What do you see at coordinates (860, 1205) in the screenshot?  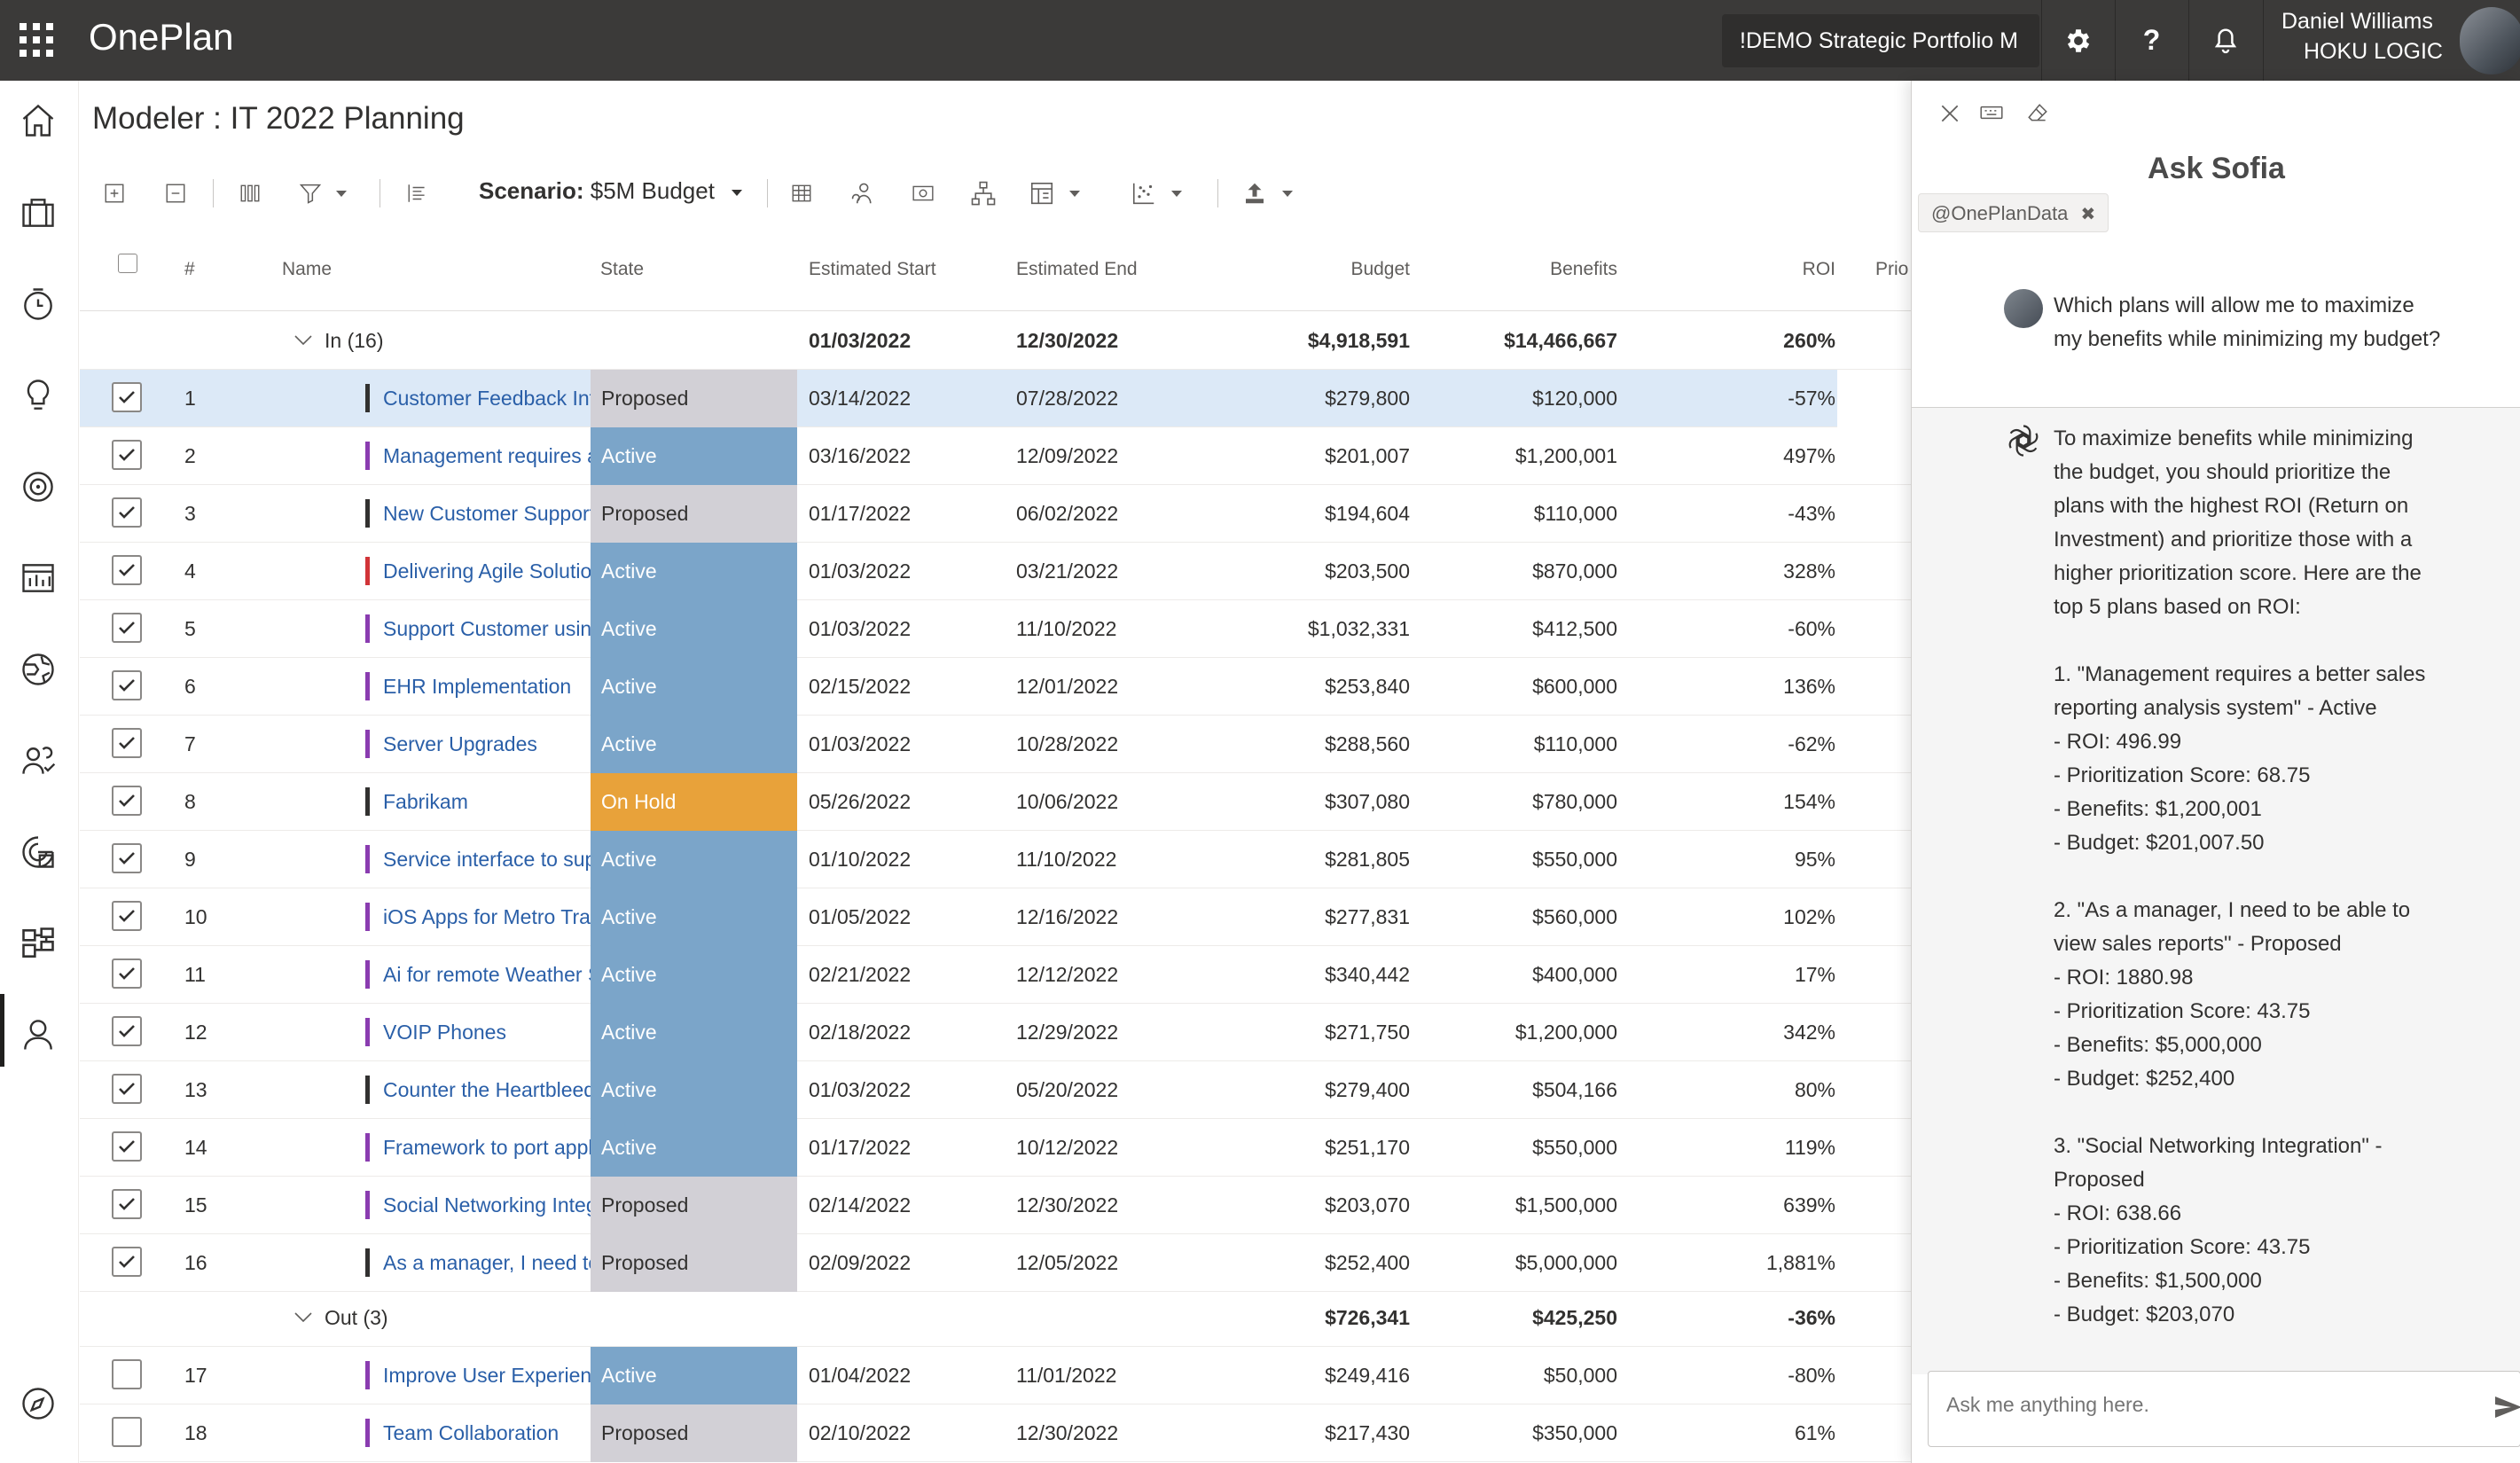 I see `estimated-start-cell: 02/14/2022` at bounding box center [860, 1205].